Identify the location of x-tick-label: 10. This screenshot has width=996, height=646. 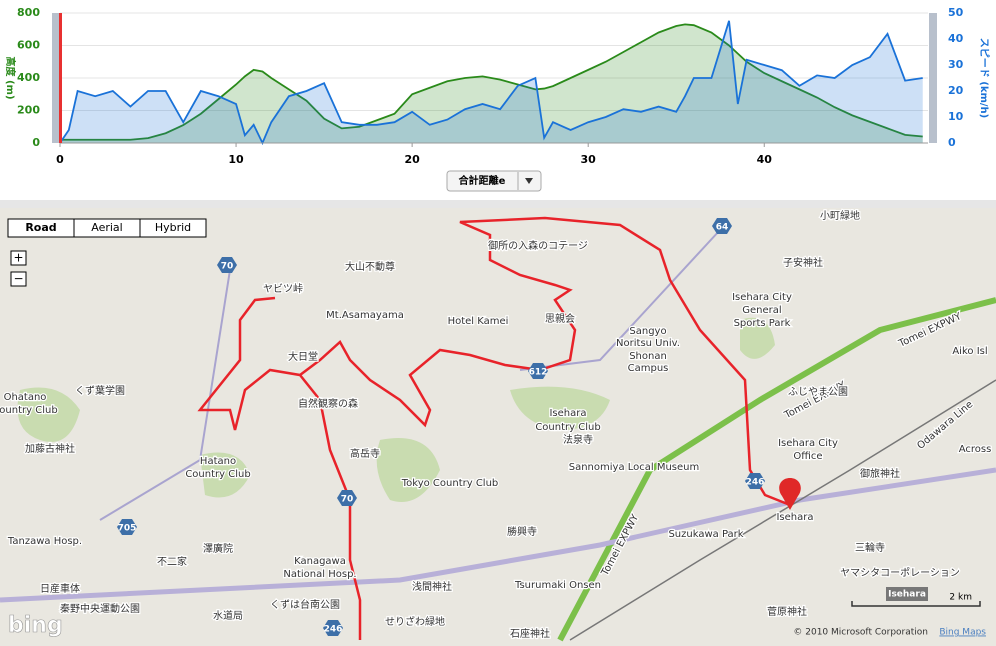
(236, 159).